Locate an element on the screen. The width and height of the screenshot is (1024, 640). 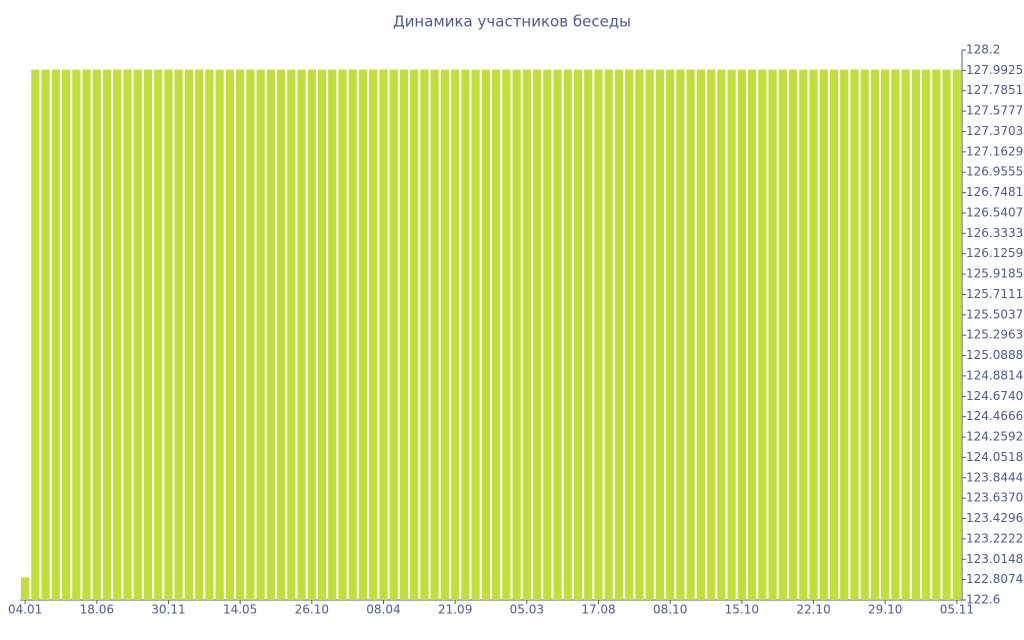
x-tick-label: 04.01 is located at coordinates (25, 610).